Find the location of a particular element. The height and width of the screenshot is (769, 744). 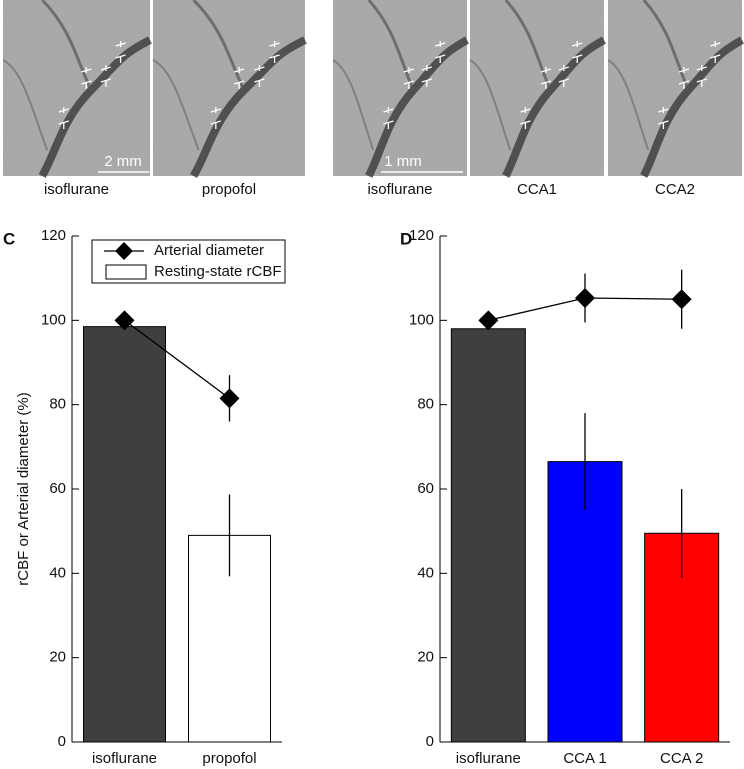

line is located at coordinates (177, 359).